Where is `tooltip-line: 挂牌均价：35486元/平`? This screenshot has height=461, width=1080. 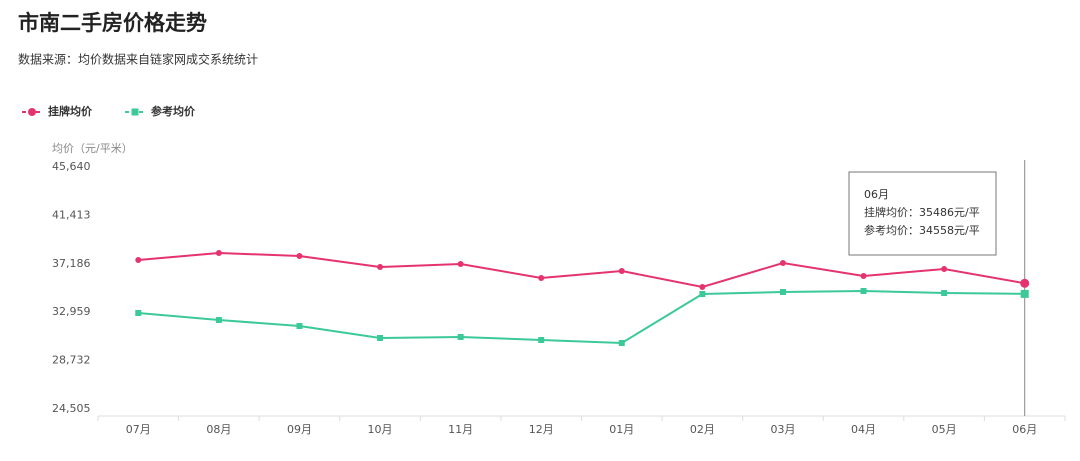 tooltip-line: 挂牌均价：35486元/平 is located at coordinates (922, 212).